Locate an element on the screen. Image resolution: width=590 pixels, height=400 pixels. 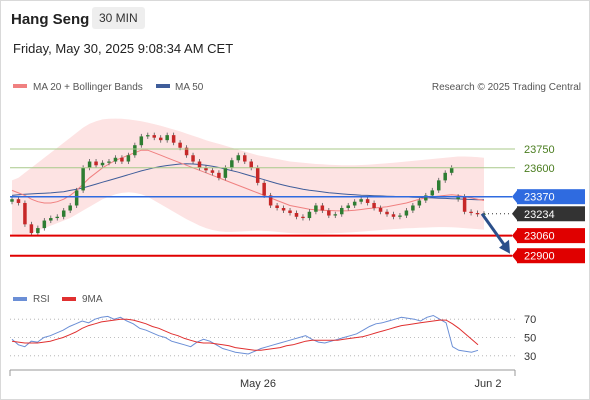
level-label-23600: 23600 is located at coordinates (539, 169).